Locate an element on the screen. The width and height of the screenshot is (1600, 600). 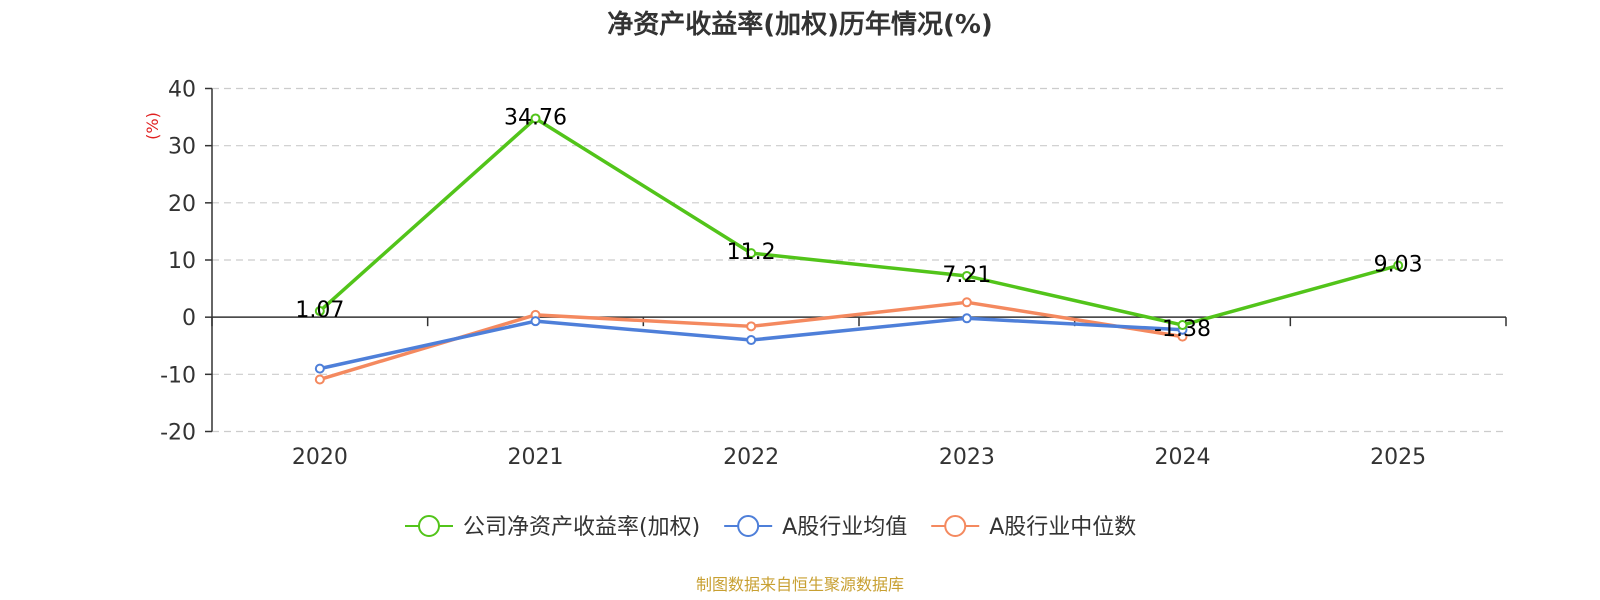
data-label: 34.76 is located at coordinates (535, 117).